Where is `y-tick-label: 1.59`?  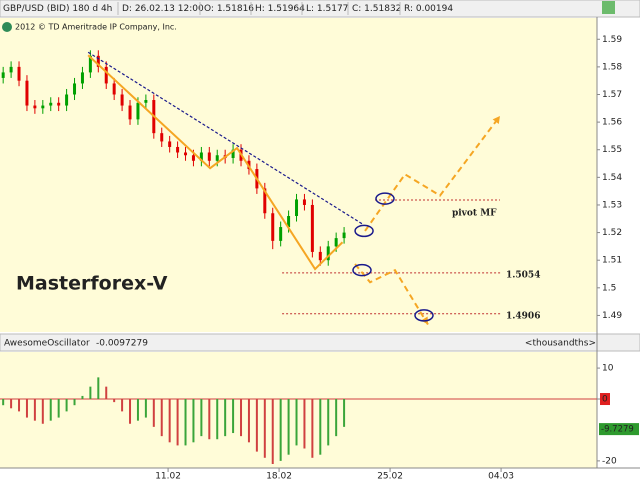
y-tick-label: 1.59 is located at coordinates (612, 40).